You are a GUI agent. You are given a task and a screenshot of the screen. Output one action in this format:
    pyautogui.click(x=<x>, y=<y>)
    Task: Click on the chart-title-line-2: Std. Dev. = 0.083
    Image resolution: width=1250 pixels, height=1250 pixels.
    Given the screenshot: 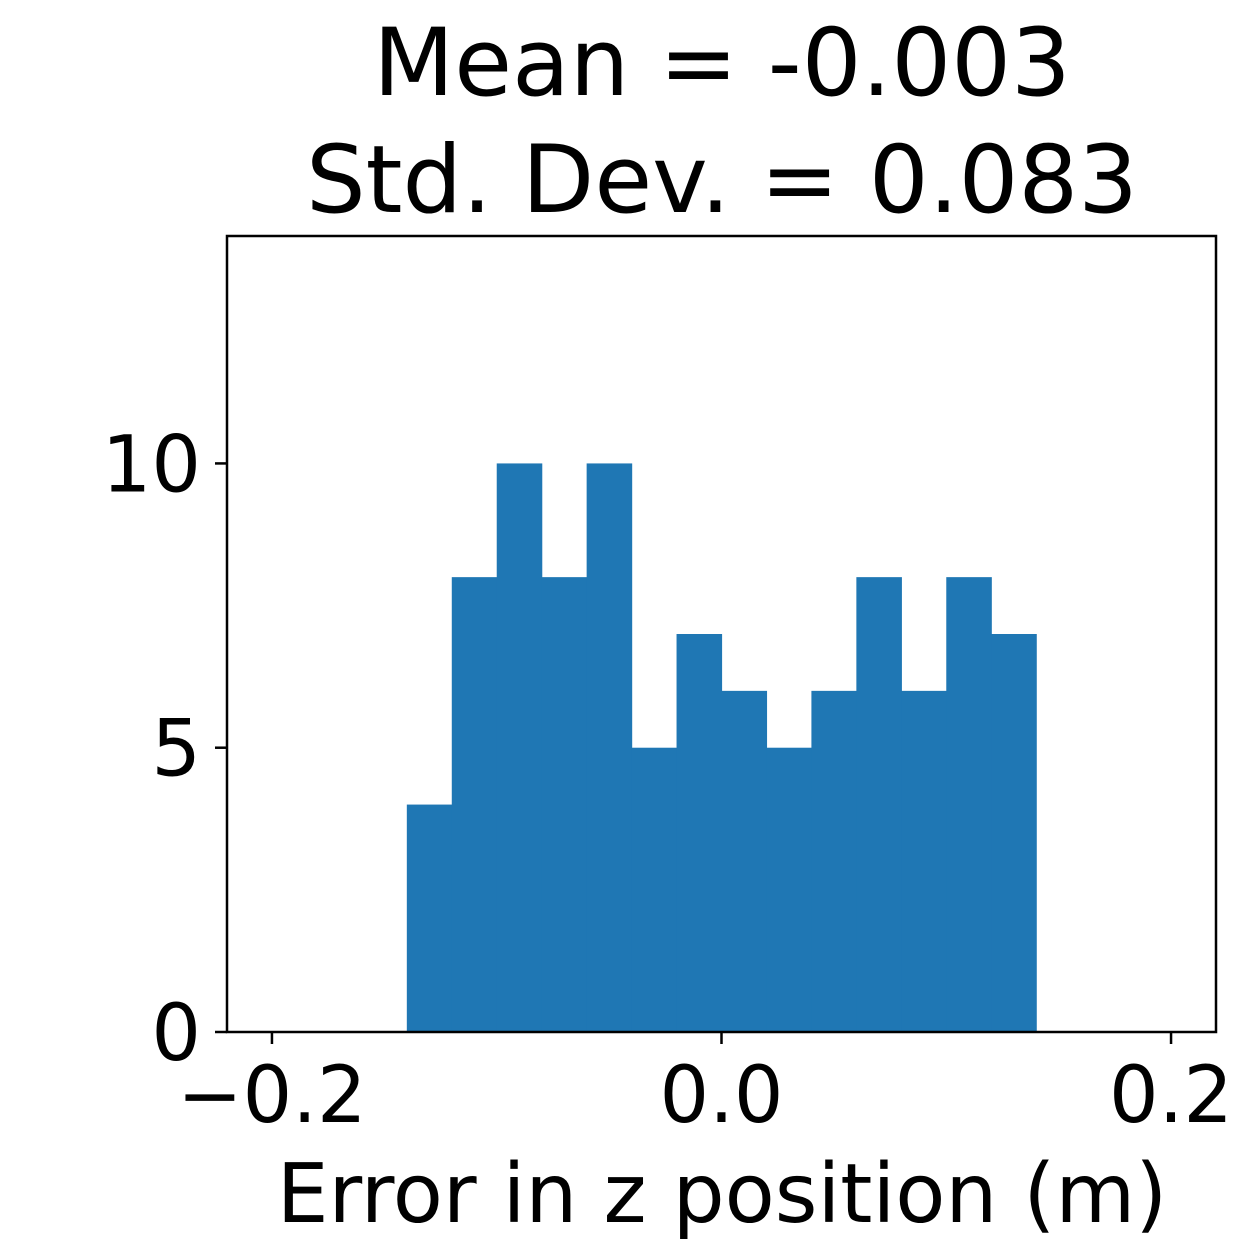 What is the action you would take?
    pyautogui.click(x=722, y=180)
    